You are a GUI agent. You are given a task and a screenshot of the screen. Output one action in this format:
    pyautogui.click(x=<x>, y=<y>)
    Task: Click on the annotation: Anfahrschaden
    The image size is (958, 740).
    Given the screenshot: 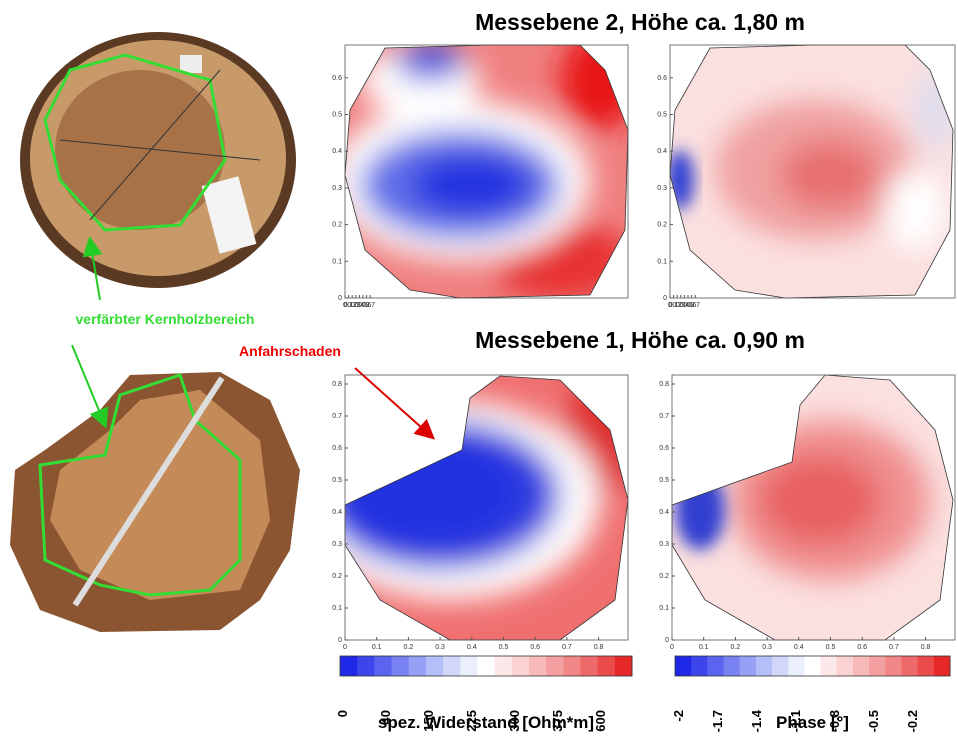 What is the action you would take?
    pyautogui.click(x=290, y=351)
    